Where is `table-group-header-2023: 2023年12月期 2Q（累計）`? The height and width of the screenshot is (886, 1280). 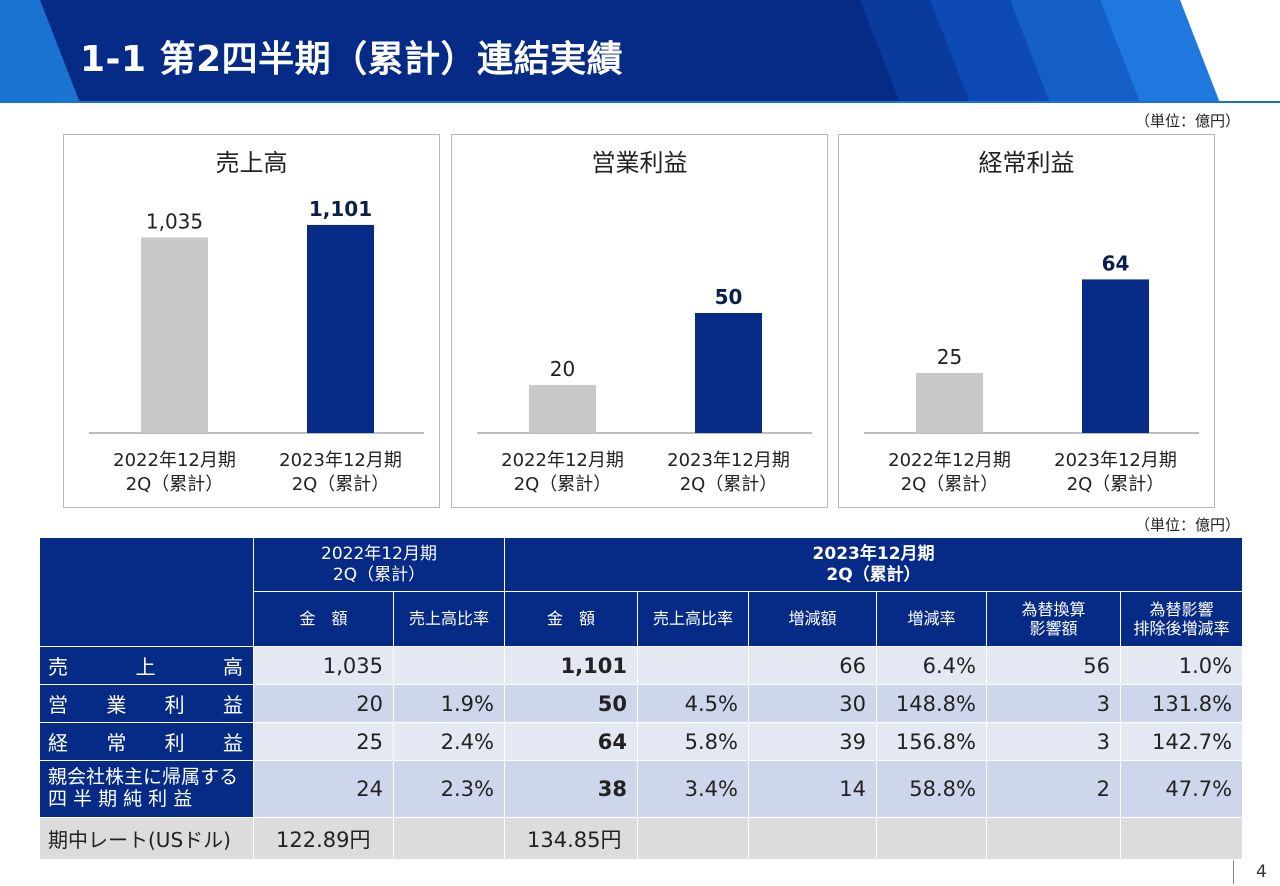 table-group-header-2023: 2023年12月期 2Q（累計） is located at coordinates (873, 564).